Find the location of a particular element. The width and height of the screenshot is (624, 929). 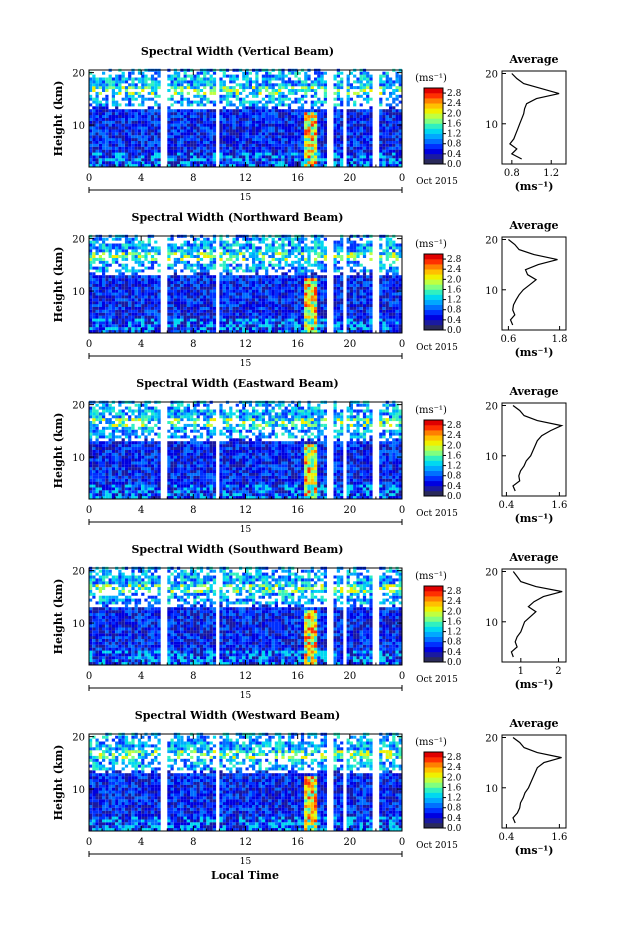

colorbar-swatch is located at coordinates (433, 136).